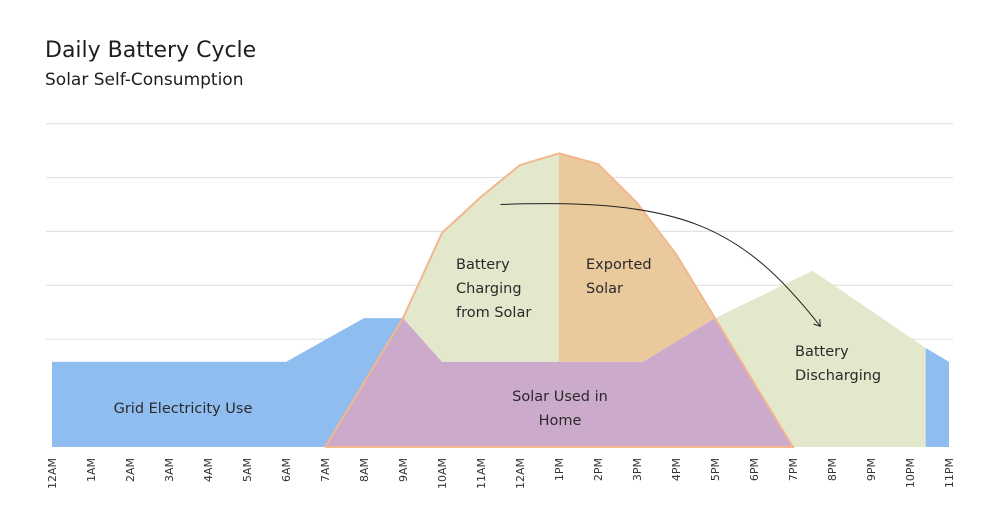  What do you see at coordinates (493, 289) in the screenshot?
I see `label-battery-charging: Battery Charging from Solar` at bounding box center [493, 289].